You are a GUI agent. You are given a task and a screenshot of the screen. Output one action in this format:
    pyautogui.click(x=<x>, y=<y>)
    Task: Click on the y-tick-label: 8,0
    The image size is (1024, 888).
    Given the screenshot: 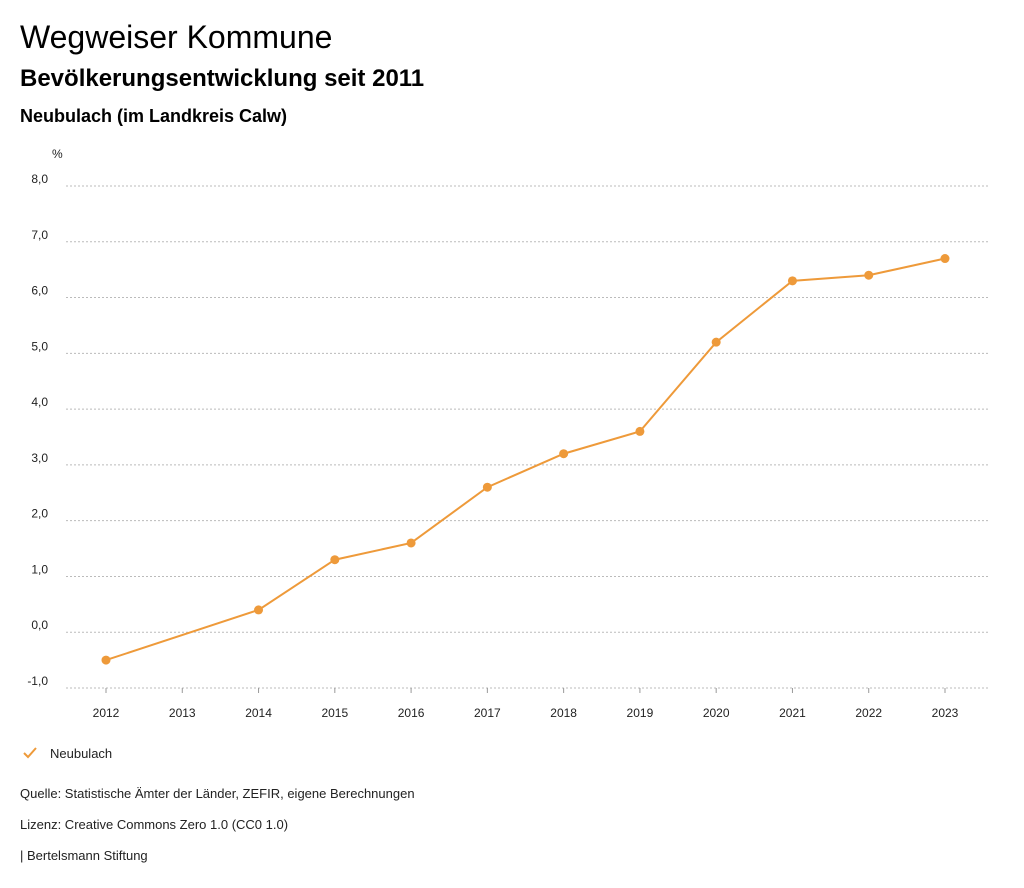 What is the action you would take?
    pyautogui.click(x=39, y=179)
    